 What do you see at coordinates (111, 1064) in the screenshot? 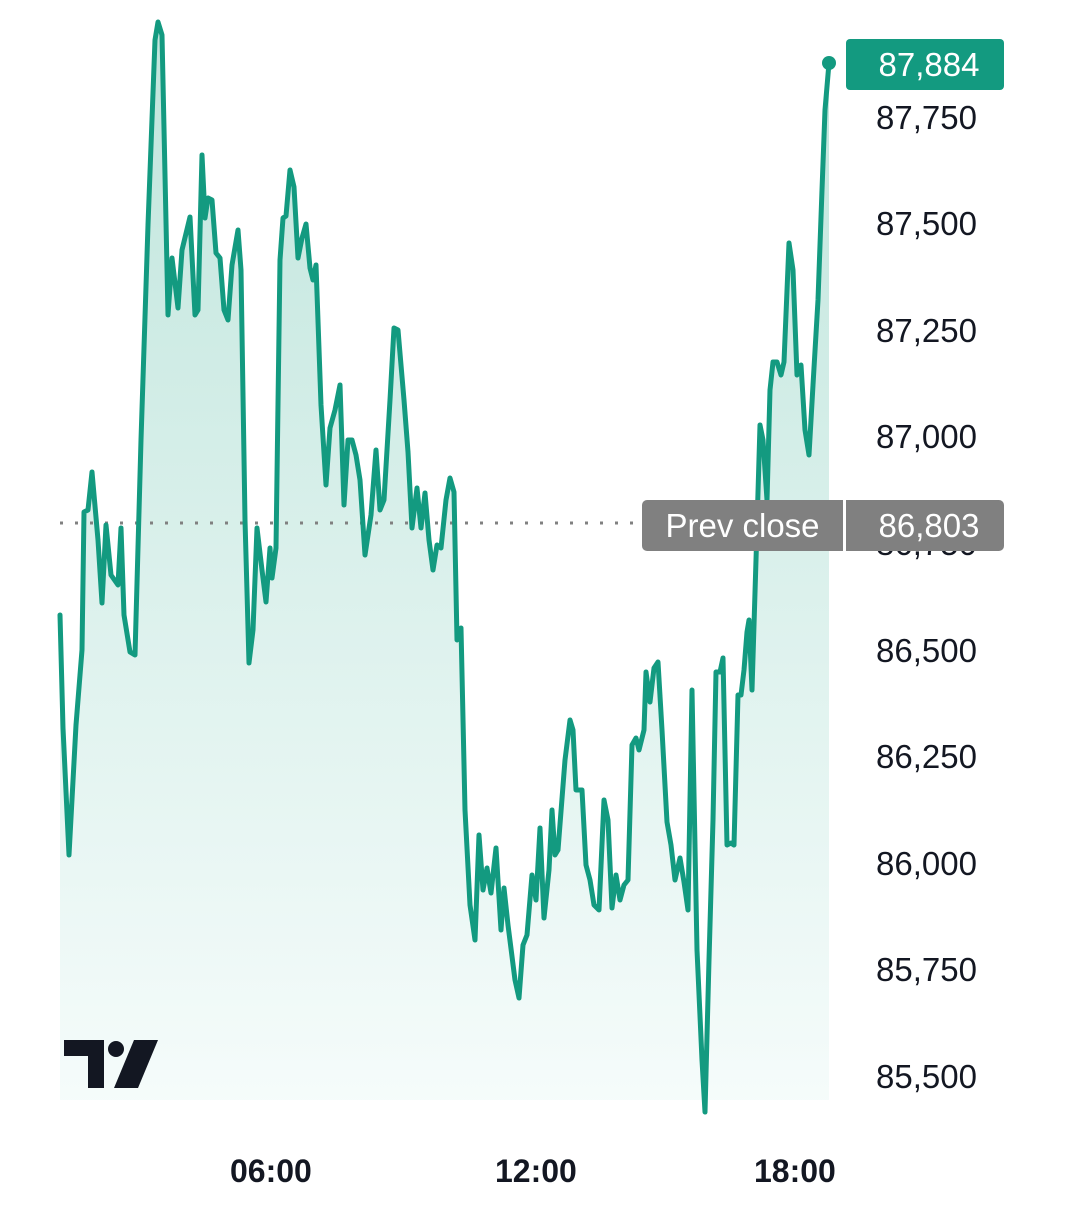
I see `tradingview-logo-icon` at bounding box center [111, 1064].